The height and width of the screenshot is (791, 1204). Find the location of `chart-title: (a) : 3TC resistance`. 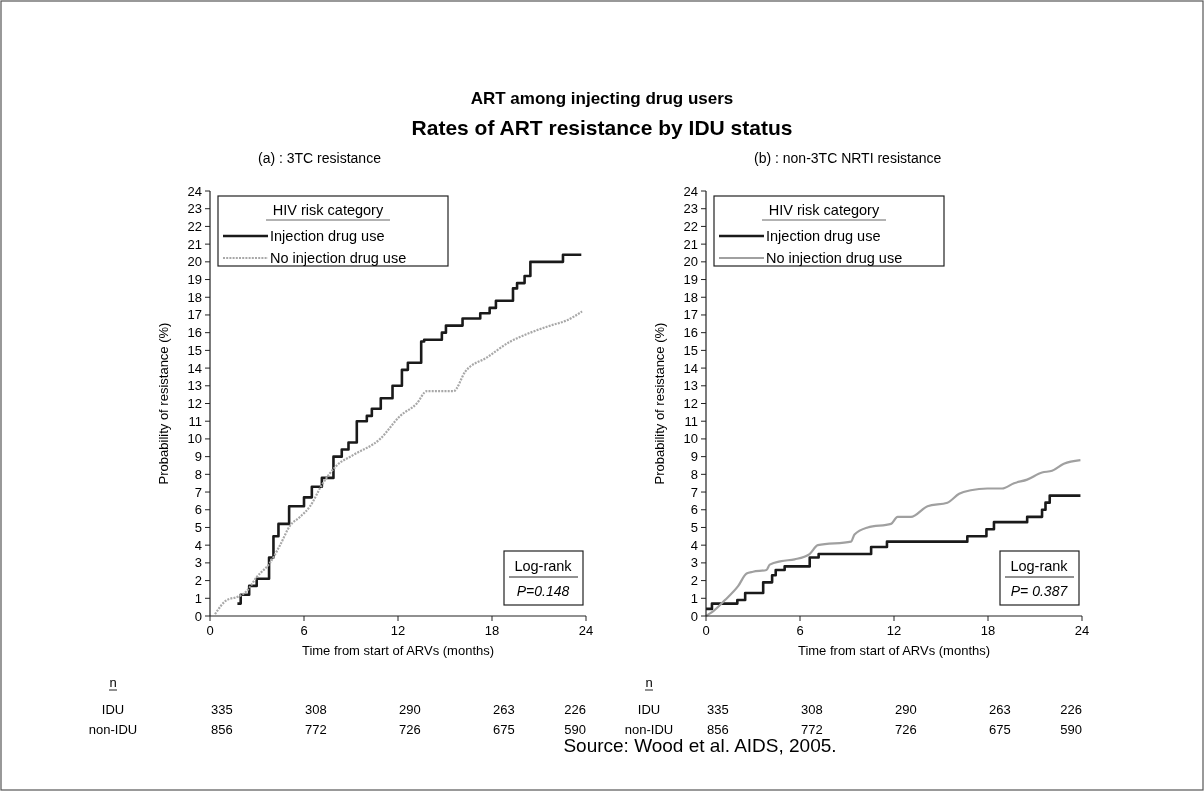

chart-title: (a) : 3TC resistance is located at coordinates (320, 158).